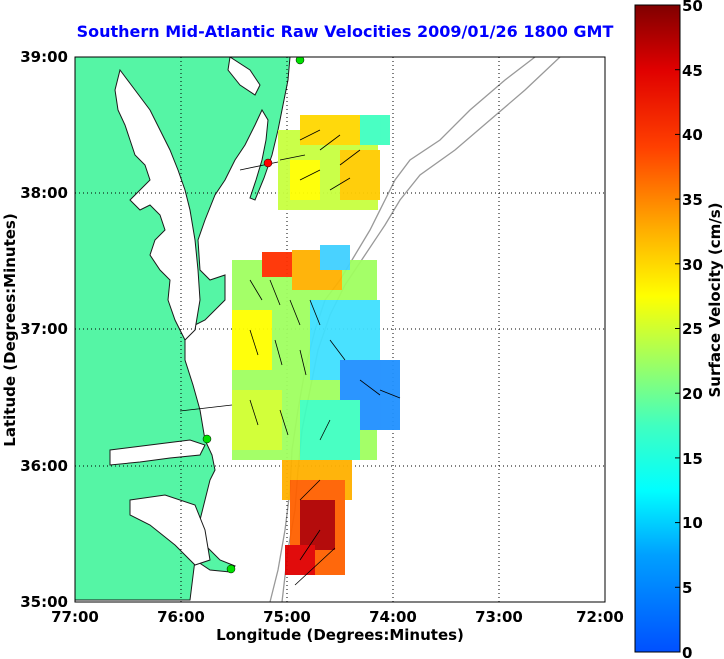  I want to click on x-tick-label: 75:00, so click(287, 617).